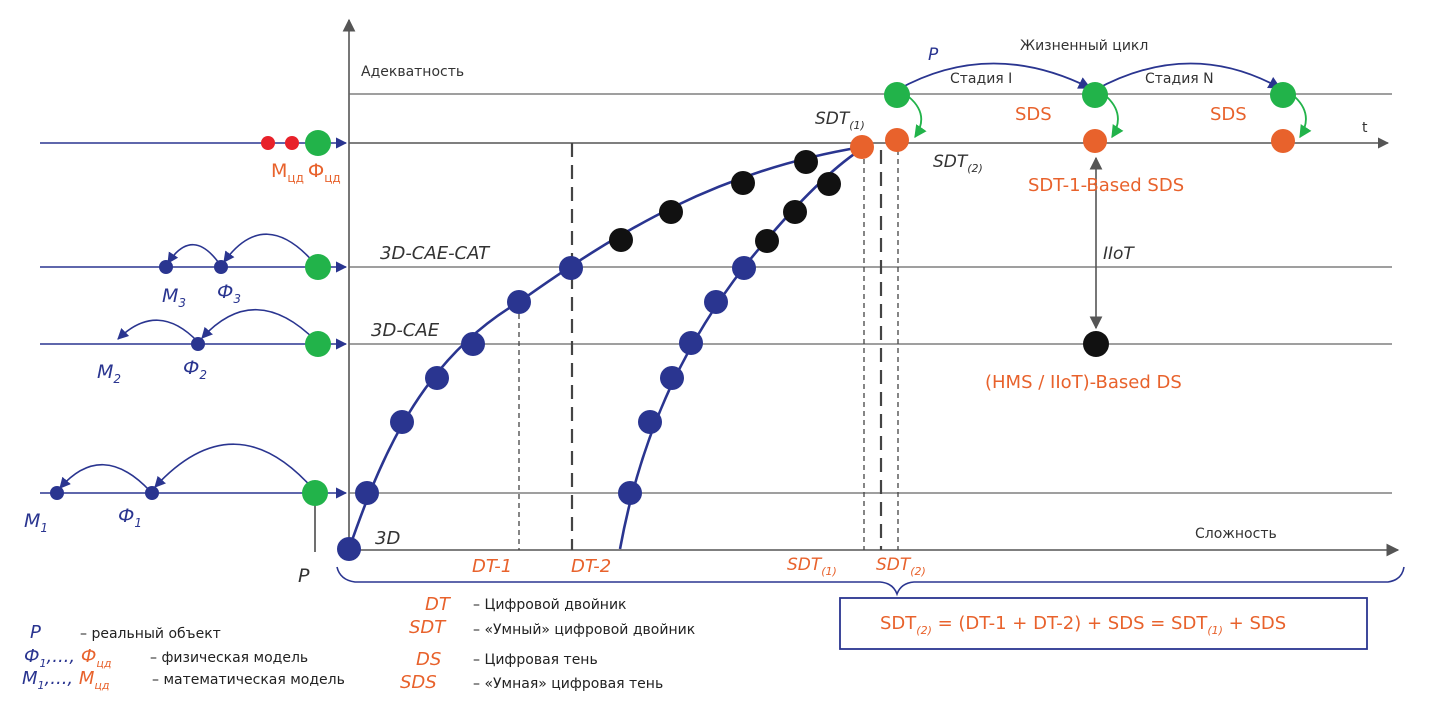  I want to click on lifecycle-label: Жизненный цикл, so click(1084, 46).